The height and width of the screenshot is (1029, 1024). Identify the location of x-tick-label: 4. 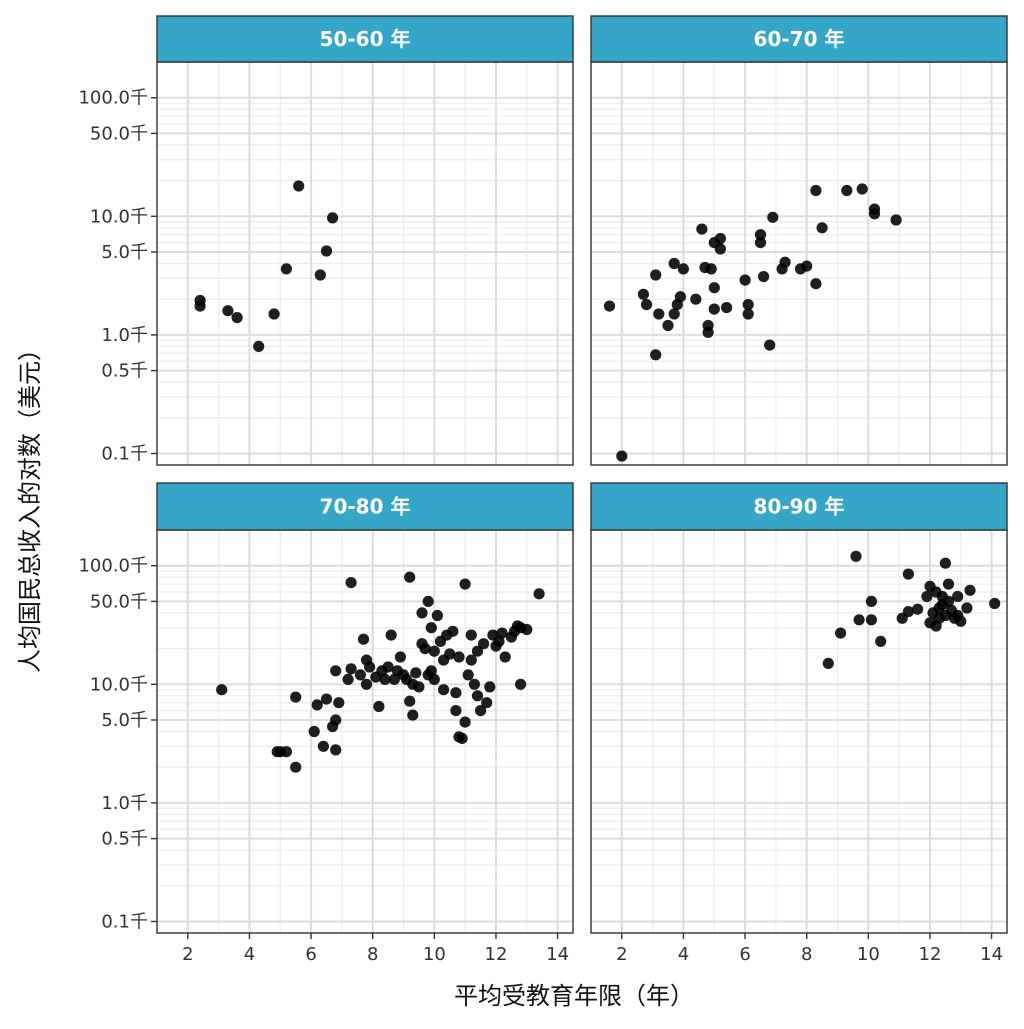
(249, 954).